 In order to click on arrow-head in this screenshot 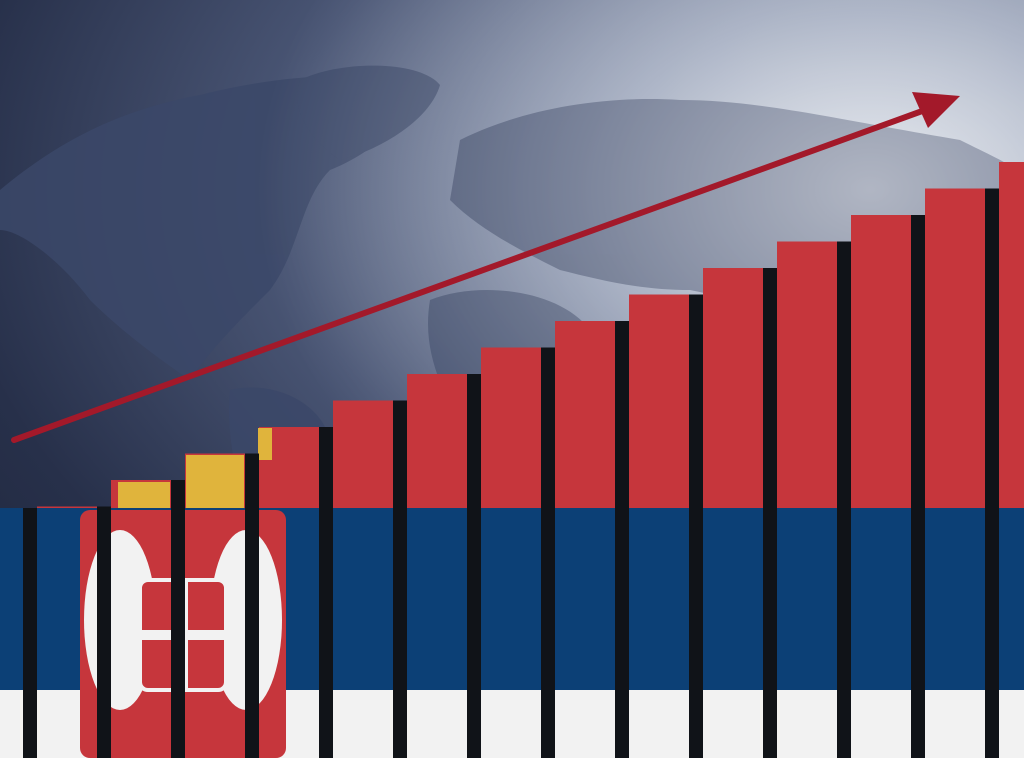, I will do `click(936, 110)`.